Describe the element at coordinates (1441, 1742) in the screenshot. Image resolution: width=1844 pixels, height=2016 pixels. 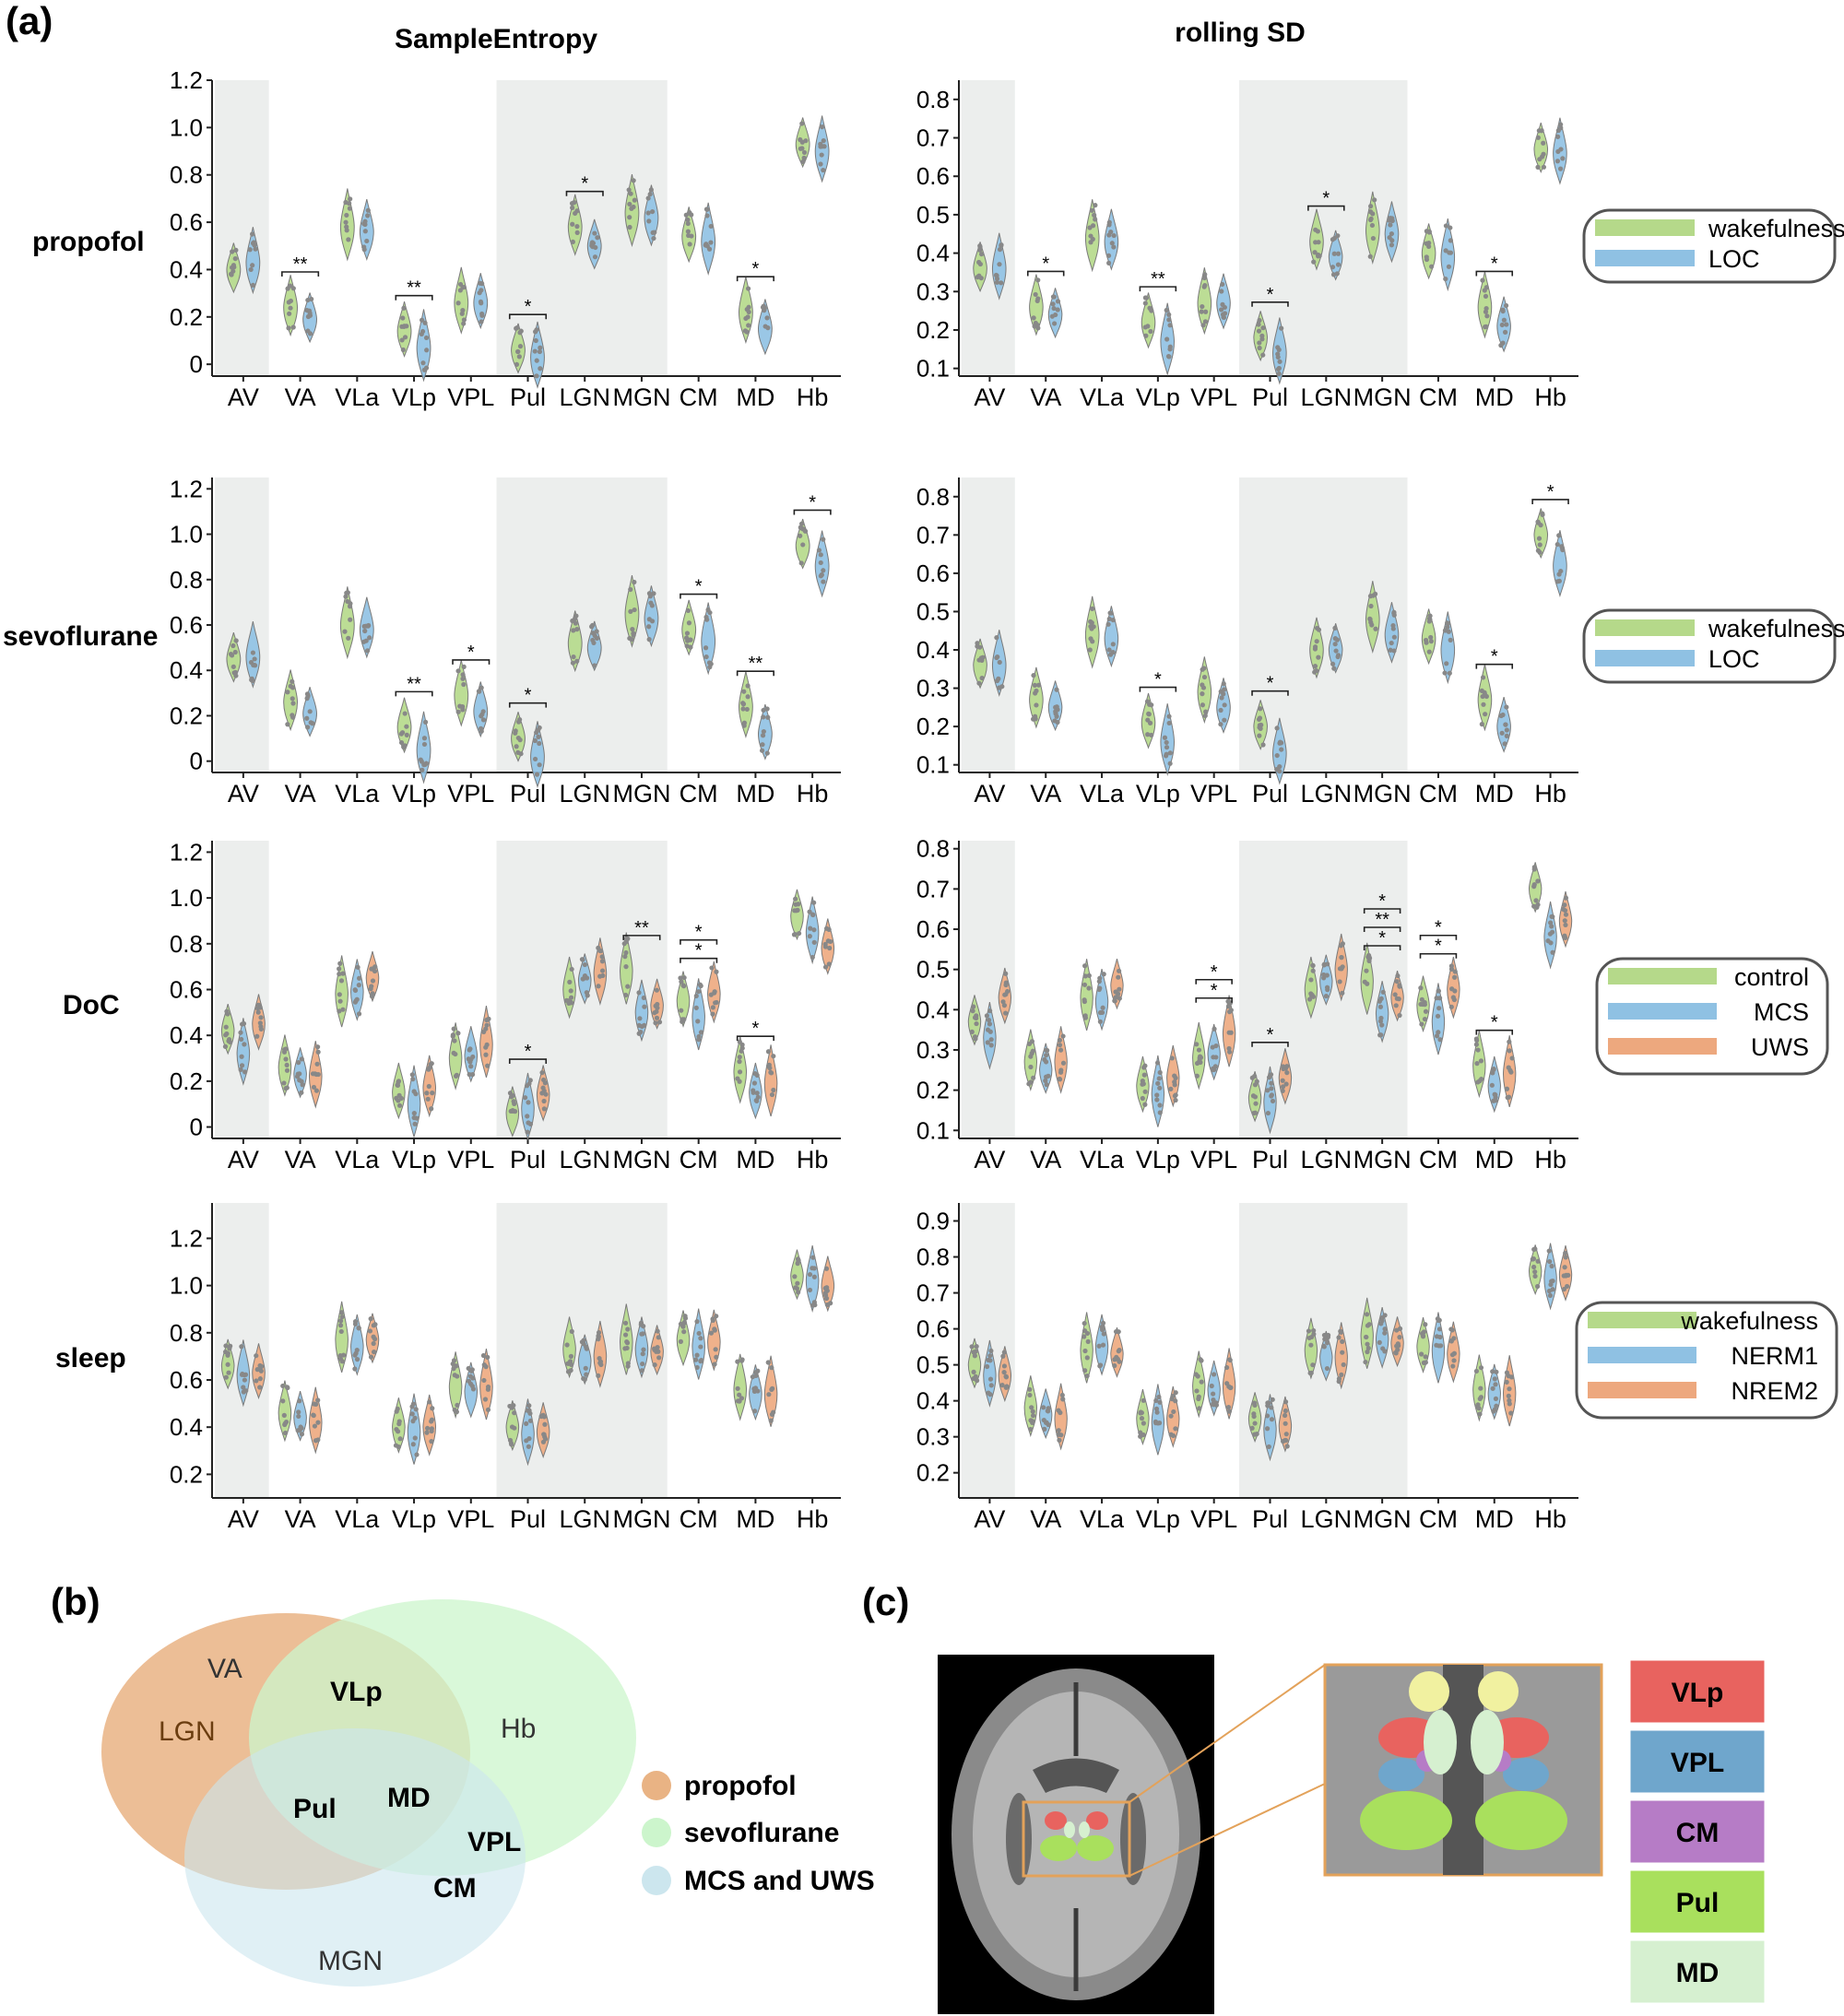
I see `zoom-md-left` at that location.